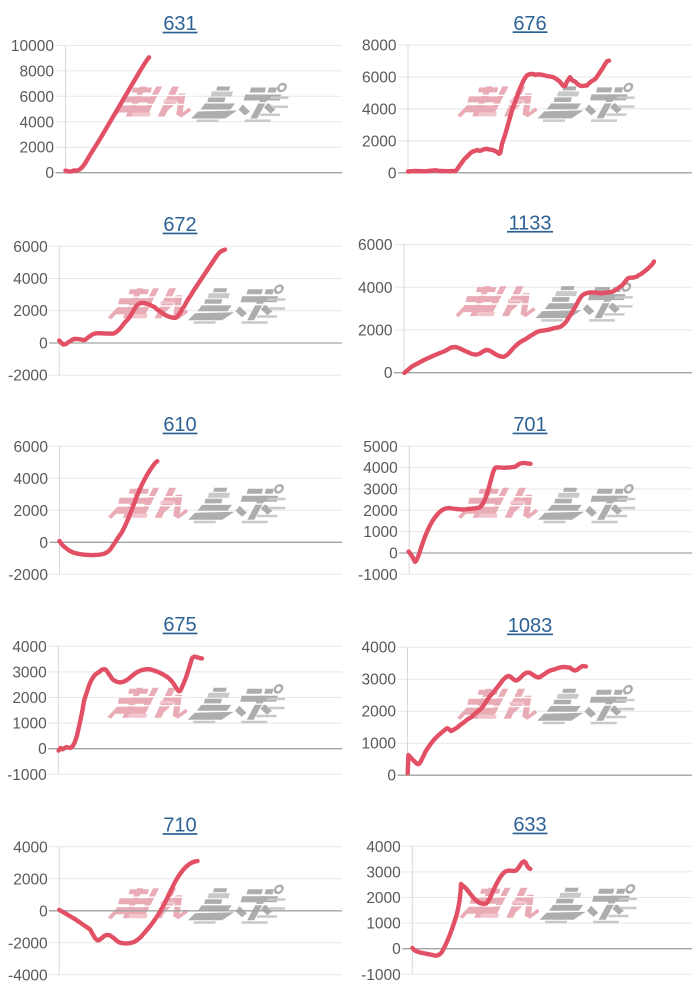 This screenshot has height=1000, width=700. What do you see at coordinates (529, 223) in the screenshot?
I see `svg-text: 1133` at bounding box center [529, 223].